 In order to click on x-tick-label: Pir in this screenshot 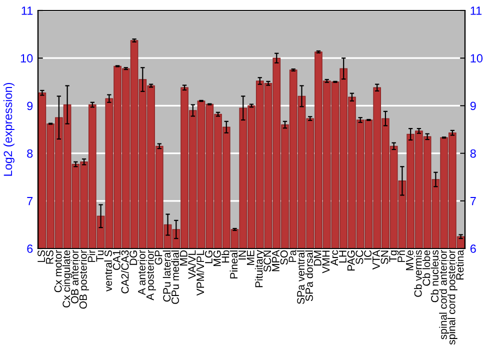, I will do `click(92, 256)`.